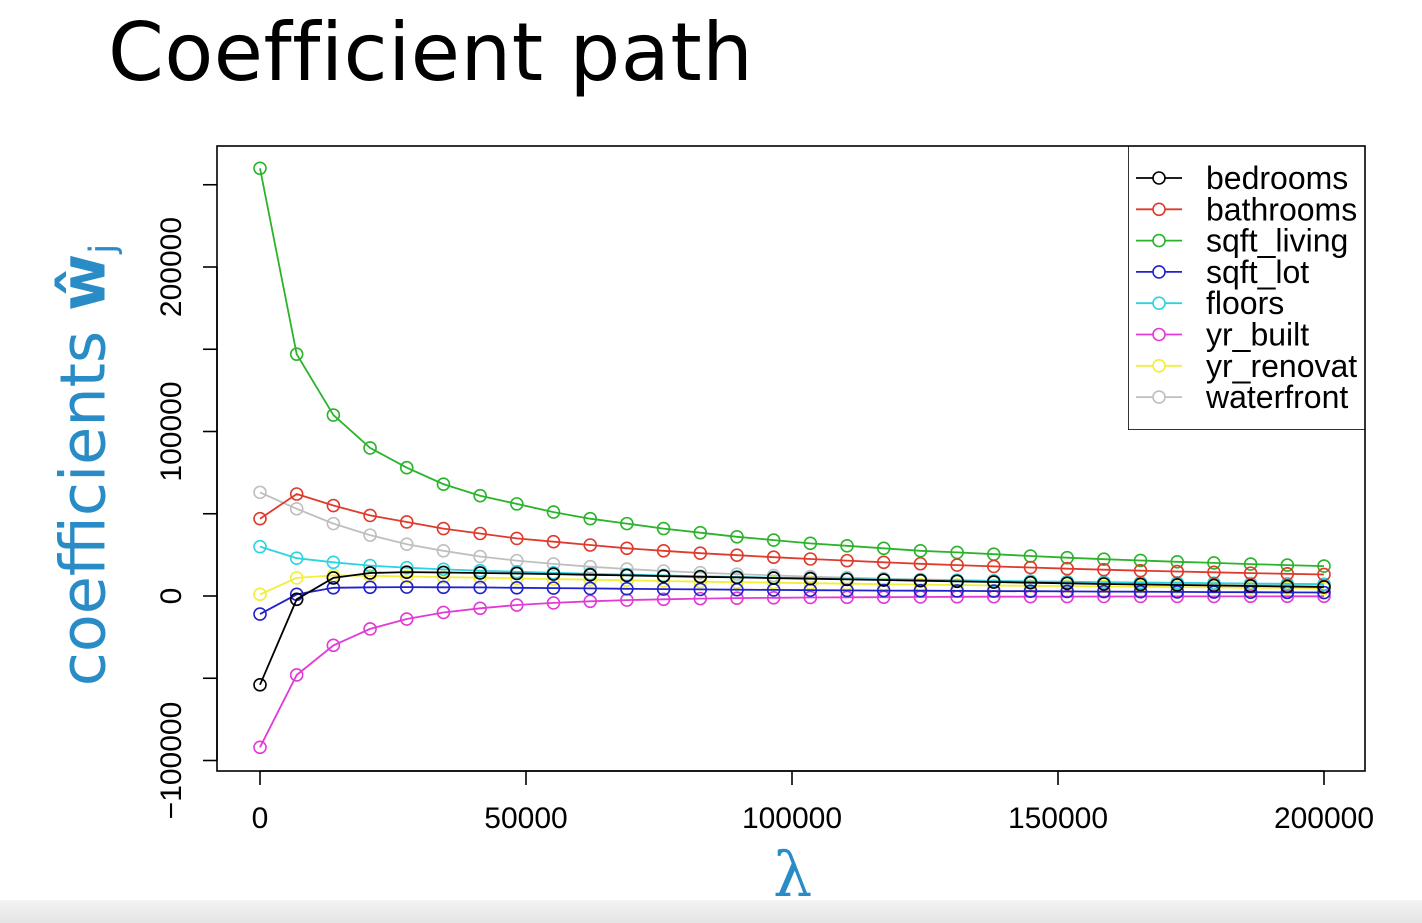  What do you see at coordinates (1246, 366) in the screenshot?
I see `legend-item: yr_renovat` at bounding box center [1246, 366].